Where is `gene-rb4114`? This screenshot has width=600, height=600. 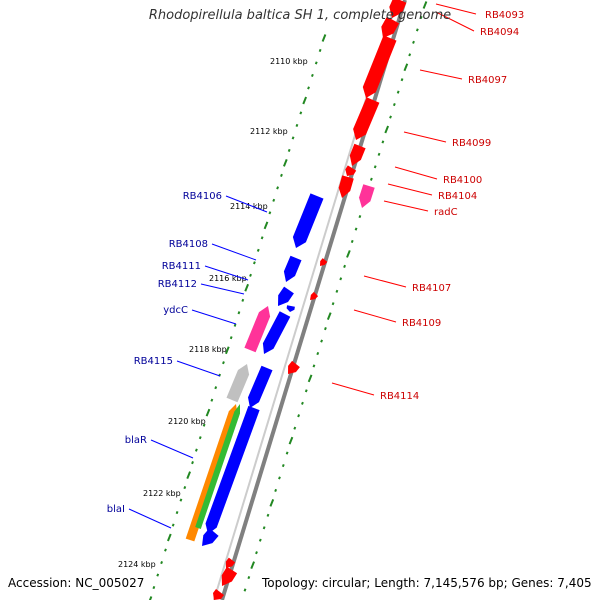 gene-rb4114 is located at coordinates (294, 367).